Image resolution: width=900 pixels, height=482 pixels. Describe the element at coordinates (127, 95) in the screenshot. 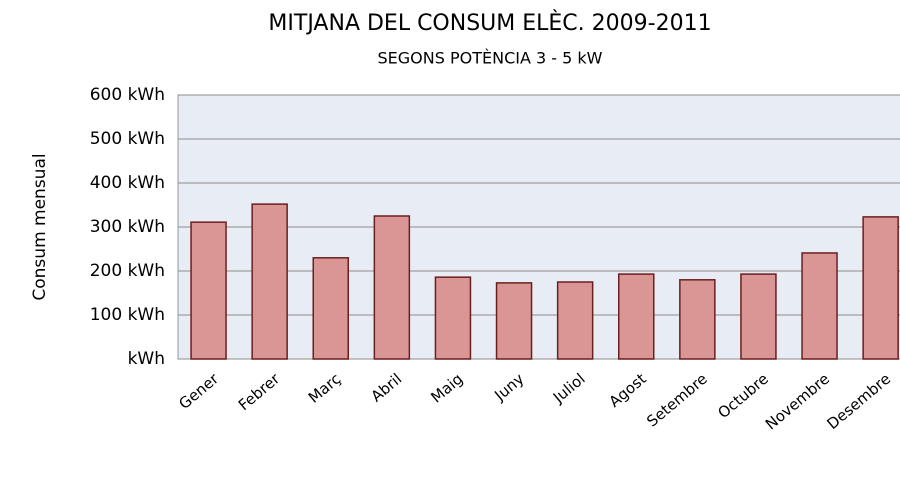

I see `y-tick-label: 600 kWh` at that location.